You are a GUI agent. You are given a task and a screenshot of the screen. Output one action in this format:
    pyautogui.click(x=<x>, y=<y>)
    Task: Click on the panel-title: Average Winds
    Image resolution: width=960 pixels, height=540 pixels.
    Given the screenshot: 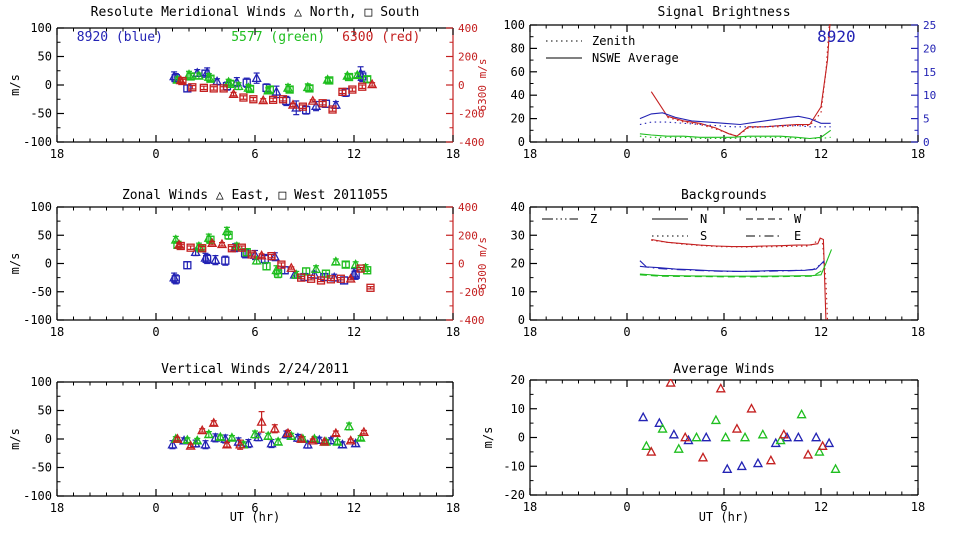 What is the action you would take?
    pyautogui.click(x=724, y=369)
    